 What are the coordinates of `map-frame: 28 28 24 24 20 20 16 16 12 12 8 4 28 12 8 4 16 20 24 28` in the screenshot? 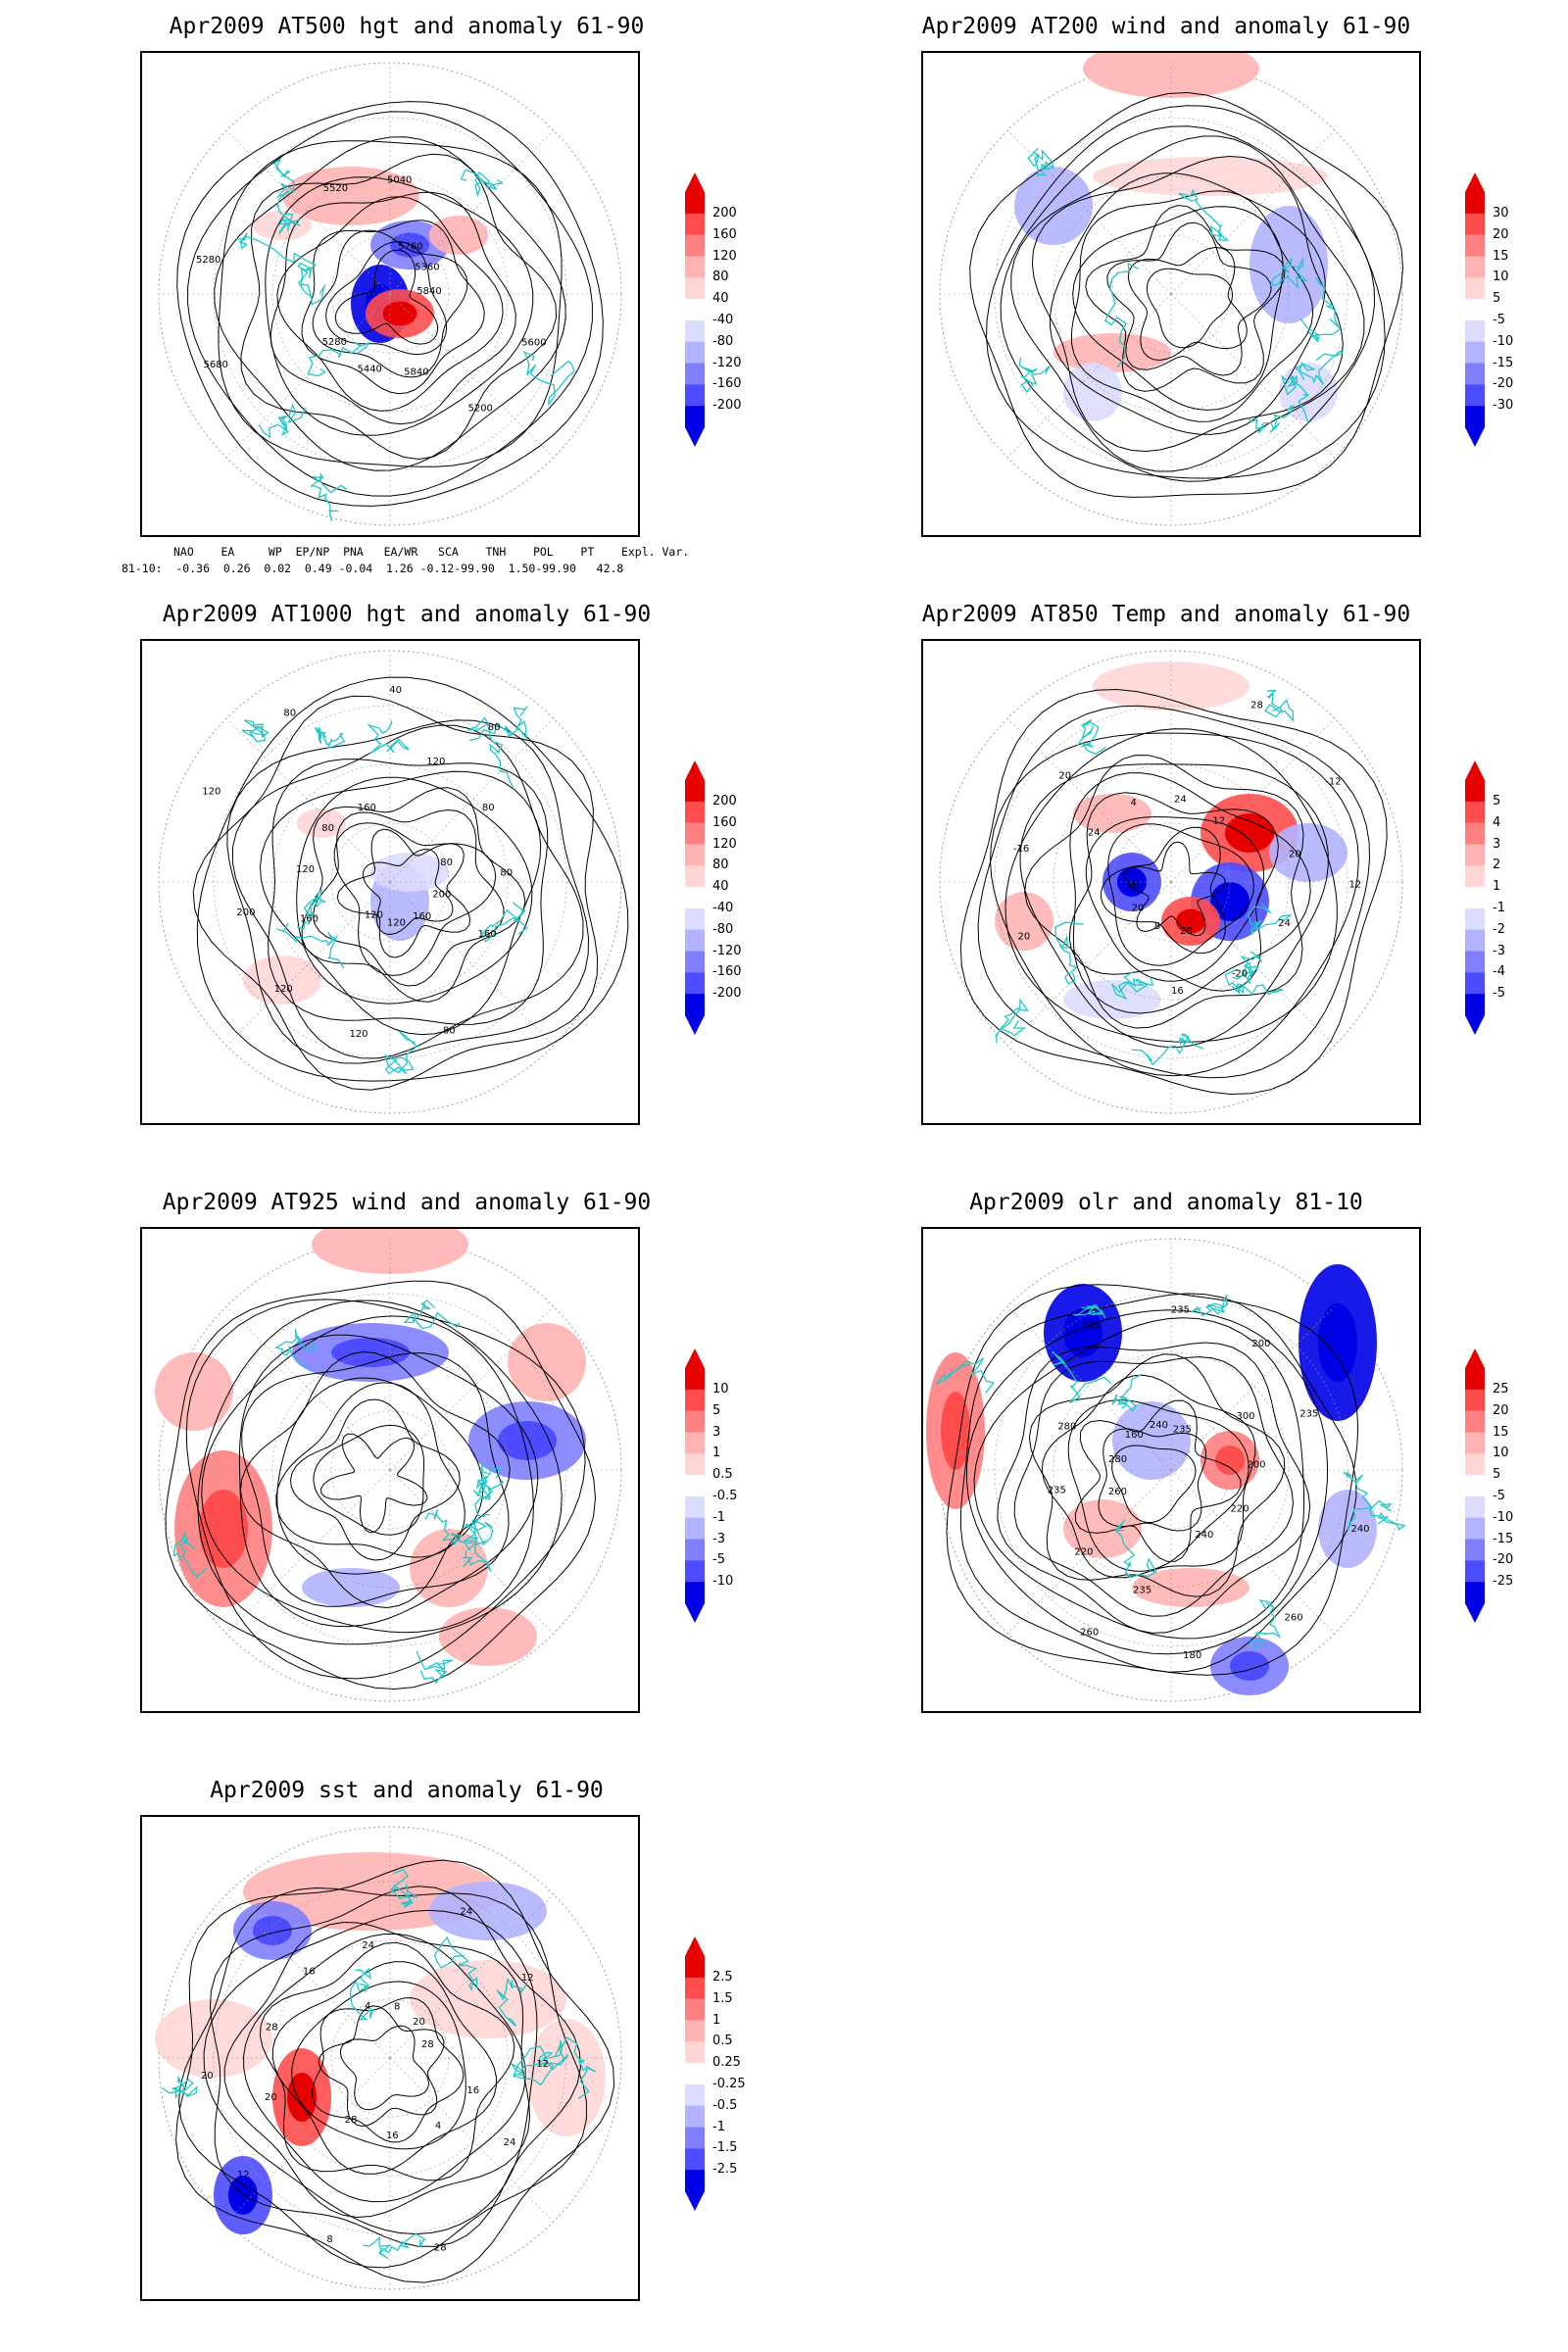 It's located at (390, 2058).